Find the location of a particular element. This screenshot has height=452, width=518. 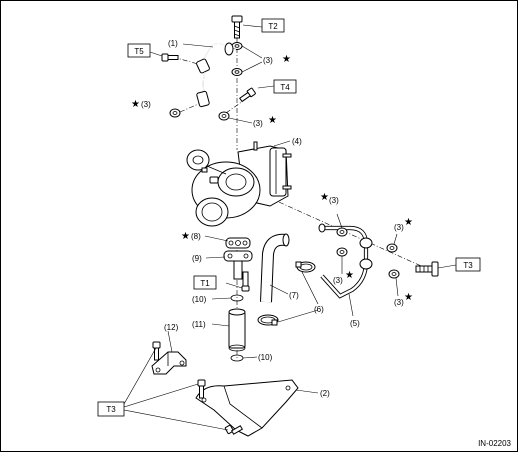

callout-10-upper: (10) is located at coordinates (199, 299).